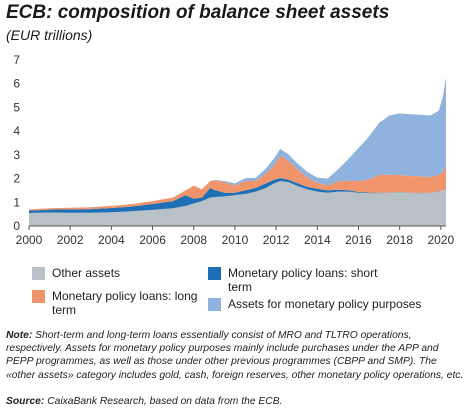  What do you see at coordinates (441, 240) in the screenshot?
I see `x-tick-label: 2020` at bounding box center [441, 240].